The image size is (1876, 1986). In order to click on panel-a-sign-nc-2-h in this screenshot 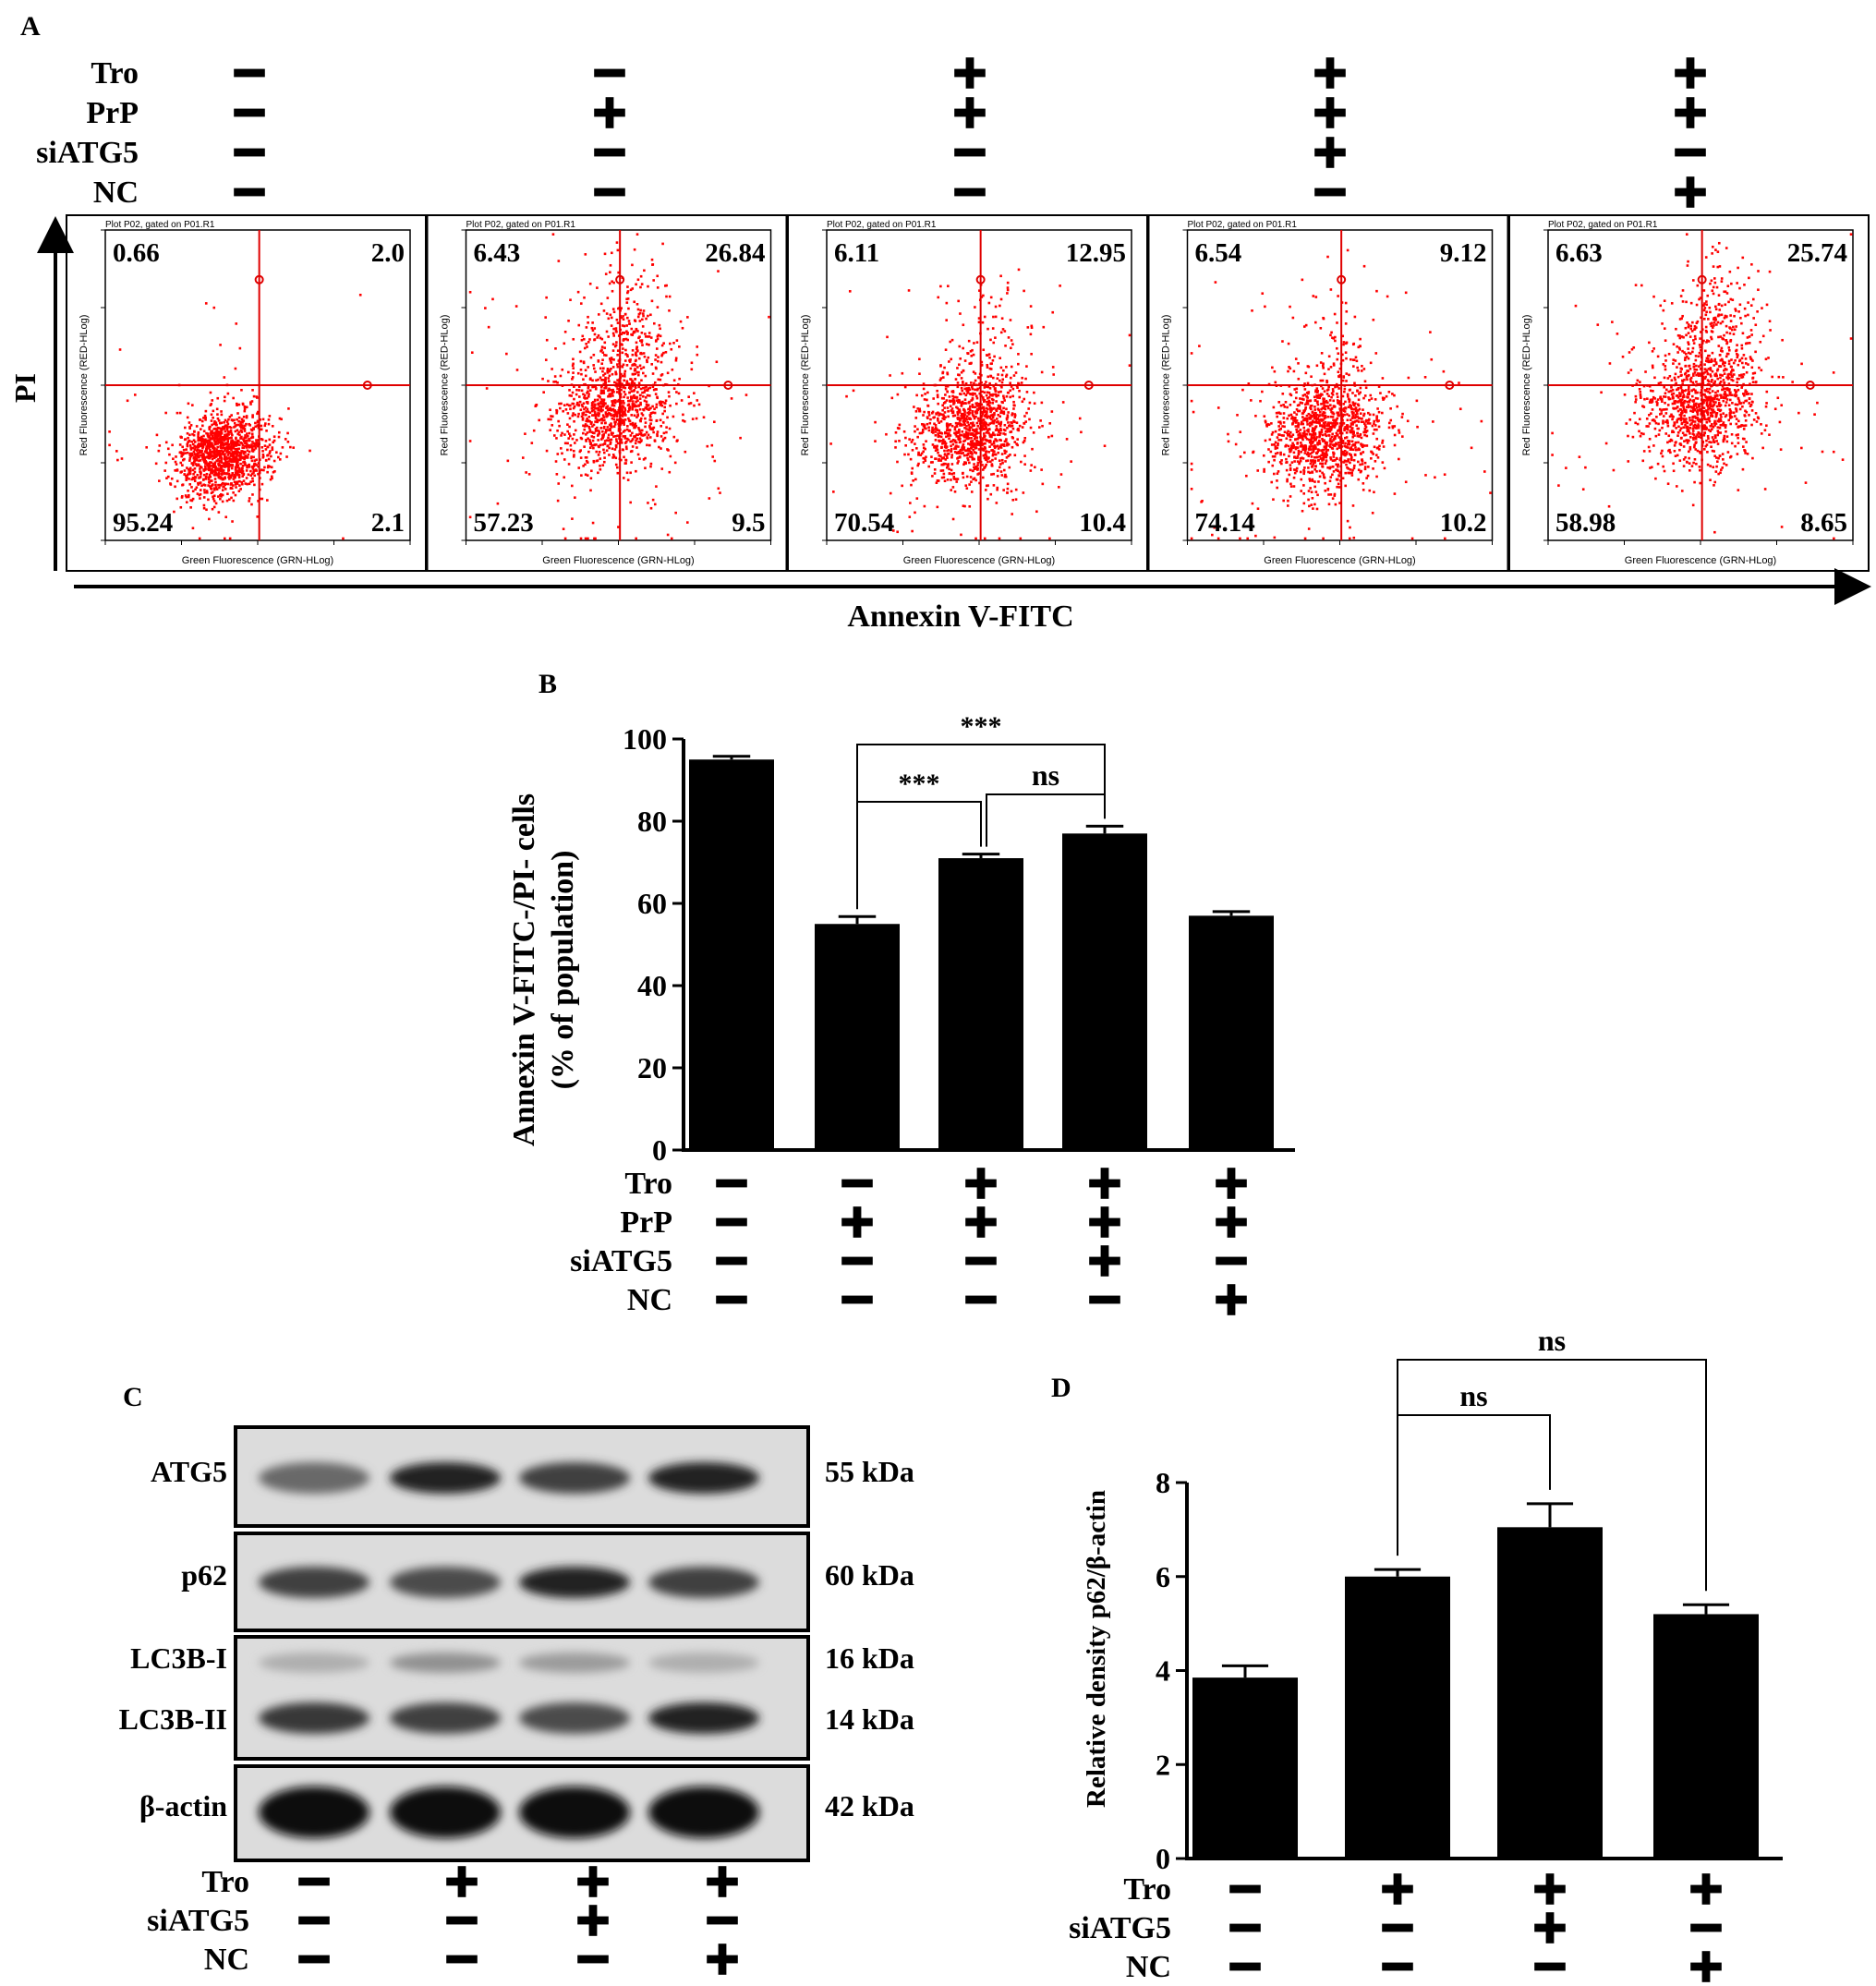, I will do `click(609, 192)`.